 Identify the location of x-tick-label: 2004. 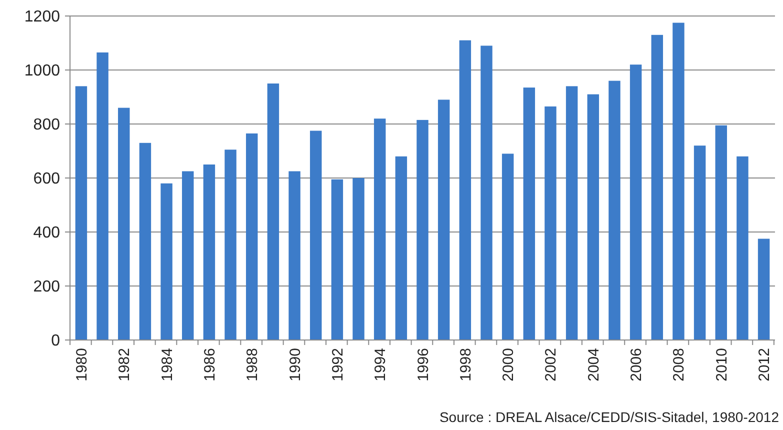
(593, 365).